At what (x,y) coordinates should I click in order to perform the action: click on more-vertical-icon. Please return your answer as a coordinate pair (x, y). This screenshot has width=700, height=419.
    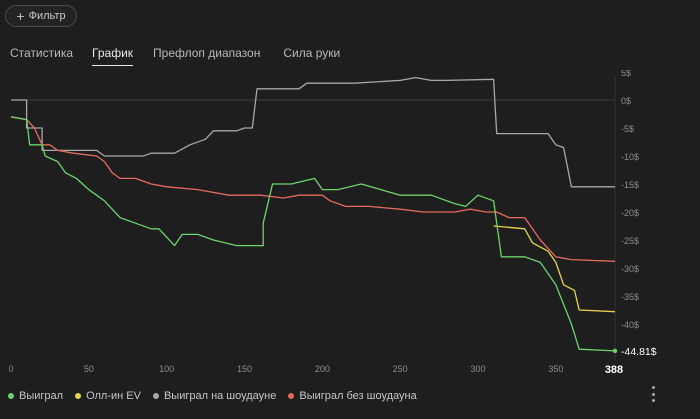
    Looking at the image, I should click on (653, 394).